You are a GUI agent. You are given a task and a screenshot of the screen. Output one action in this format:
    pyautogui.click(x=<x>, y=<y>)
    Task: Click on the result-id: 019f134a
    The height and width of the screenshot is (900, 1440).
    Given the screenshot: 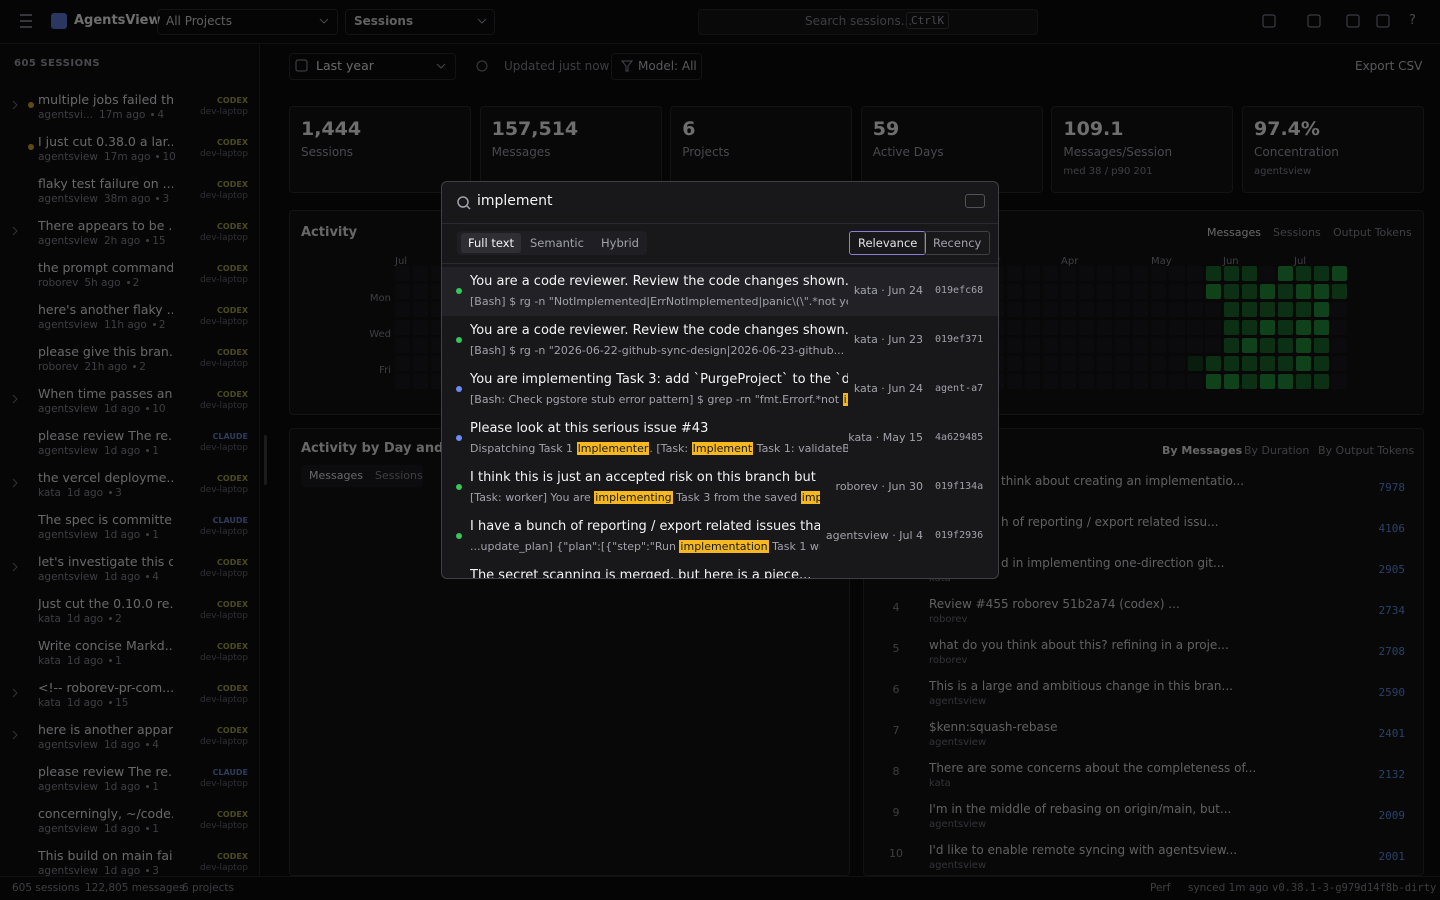 What is the action you would take?
    pyautogui.click(x=959, y=486)
    